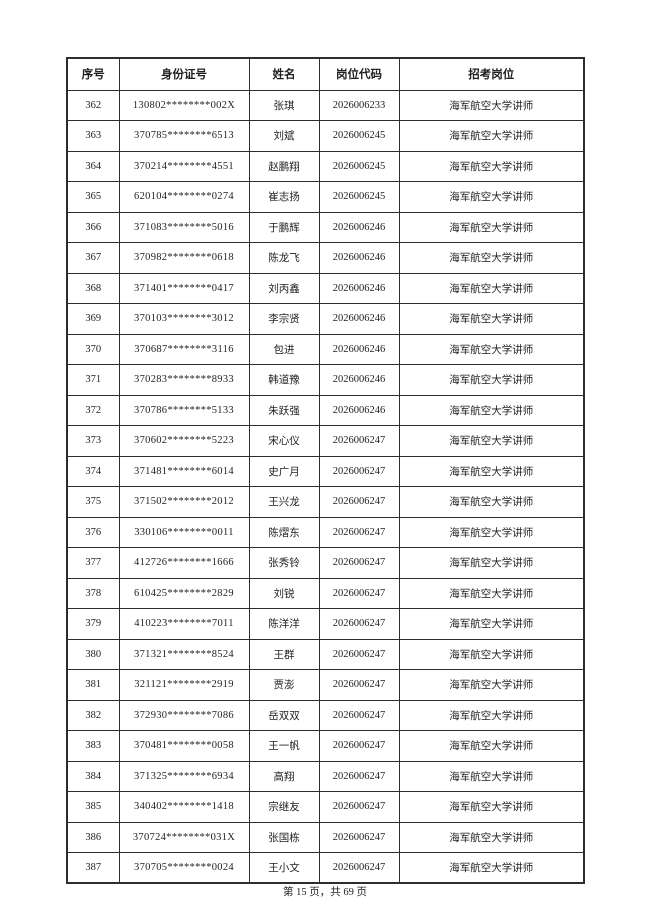 This screenshot has width=650, height=919. What do you see at coordinates (284, 807) in the screenshot?
I see `cell-name: 宗继友` at bounding box center [284, 807].